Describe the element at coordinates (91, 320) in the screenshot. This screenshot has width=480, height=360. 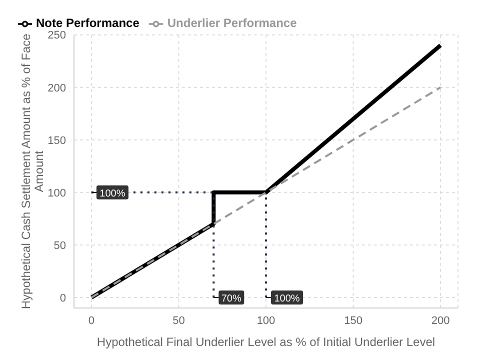
I see `x-tick-label: 0` at that location.